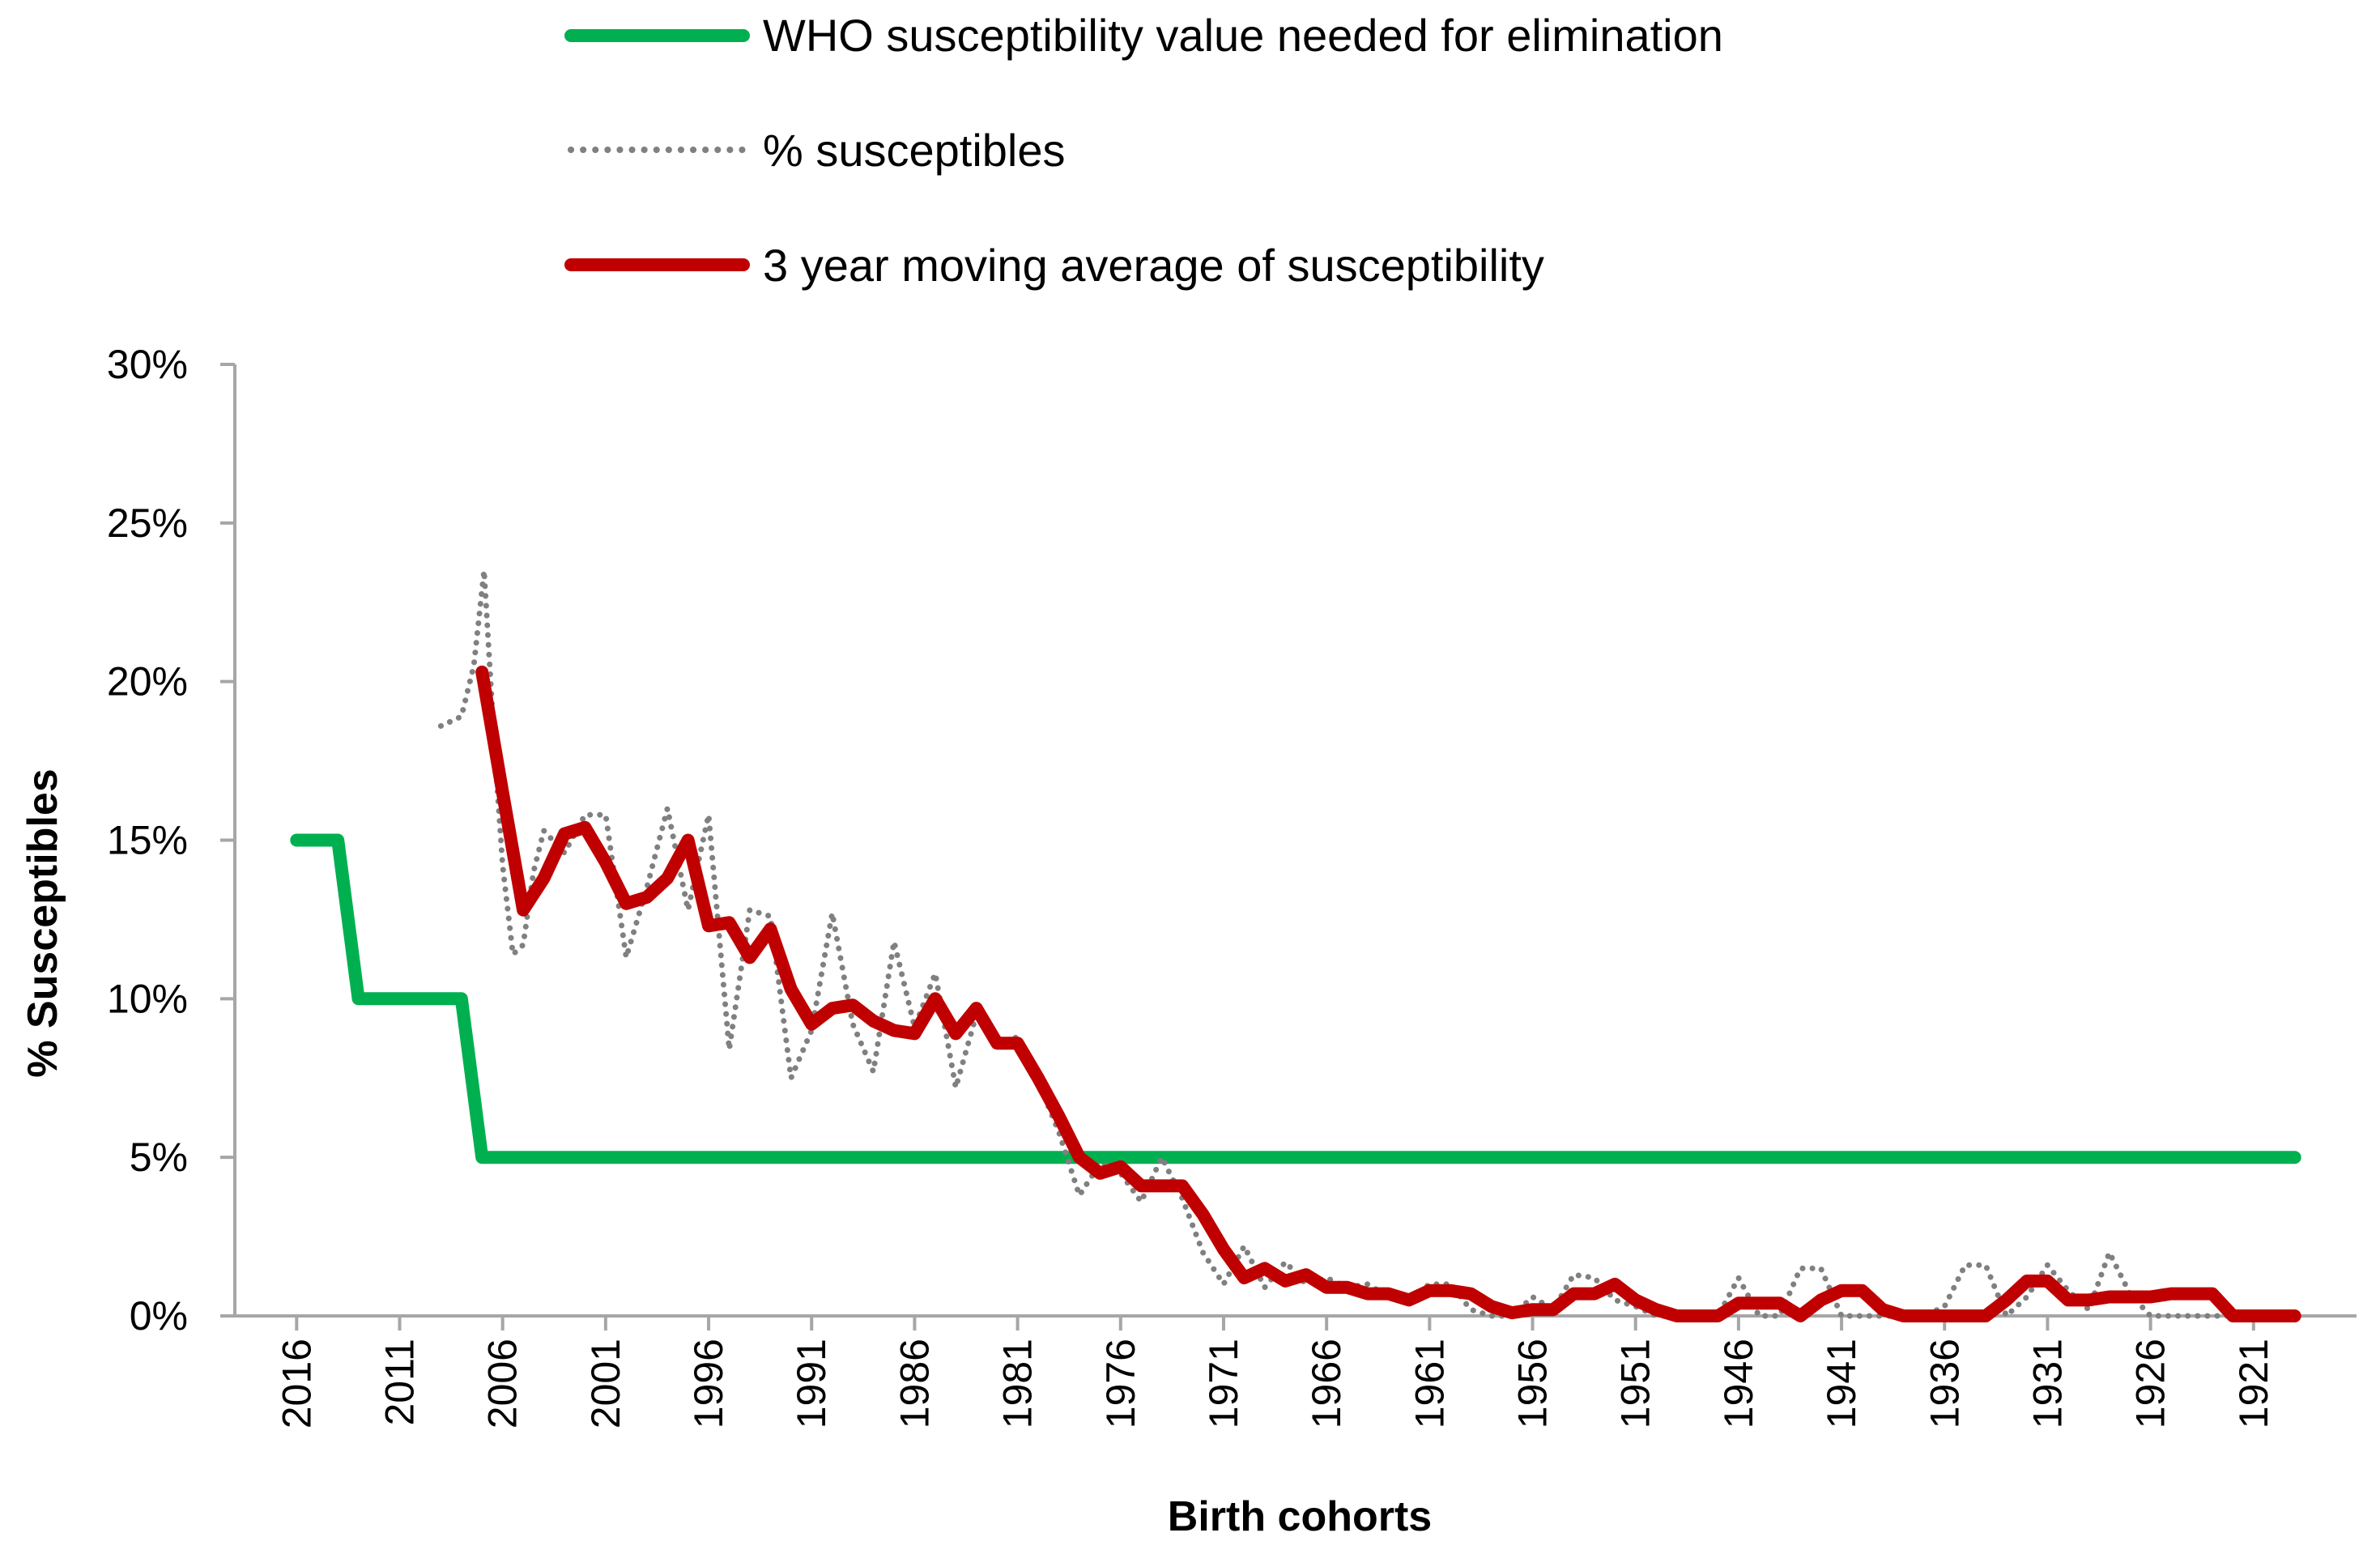  Describe the element at coordinates (43, 922) in the screenshot. I see `y-axis-title: % Susceptibles` at that location.